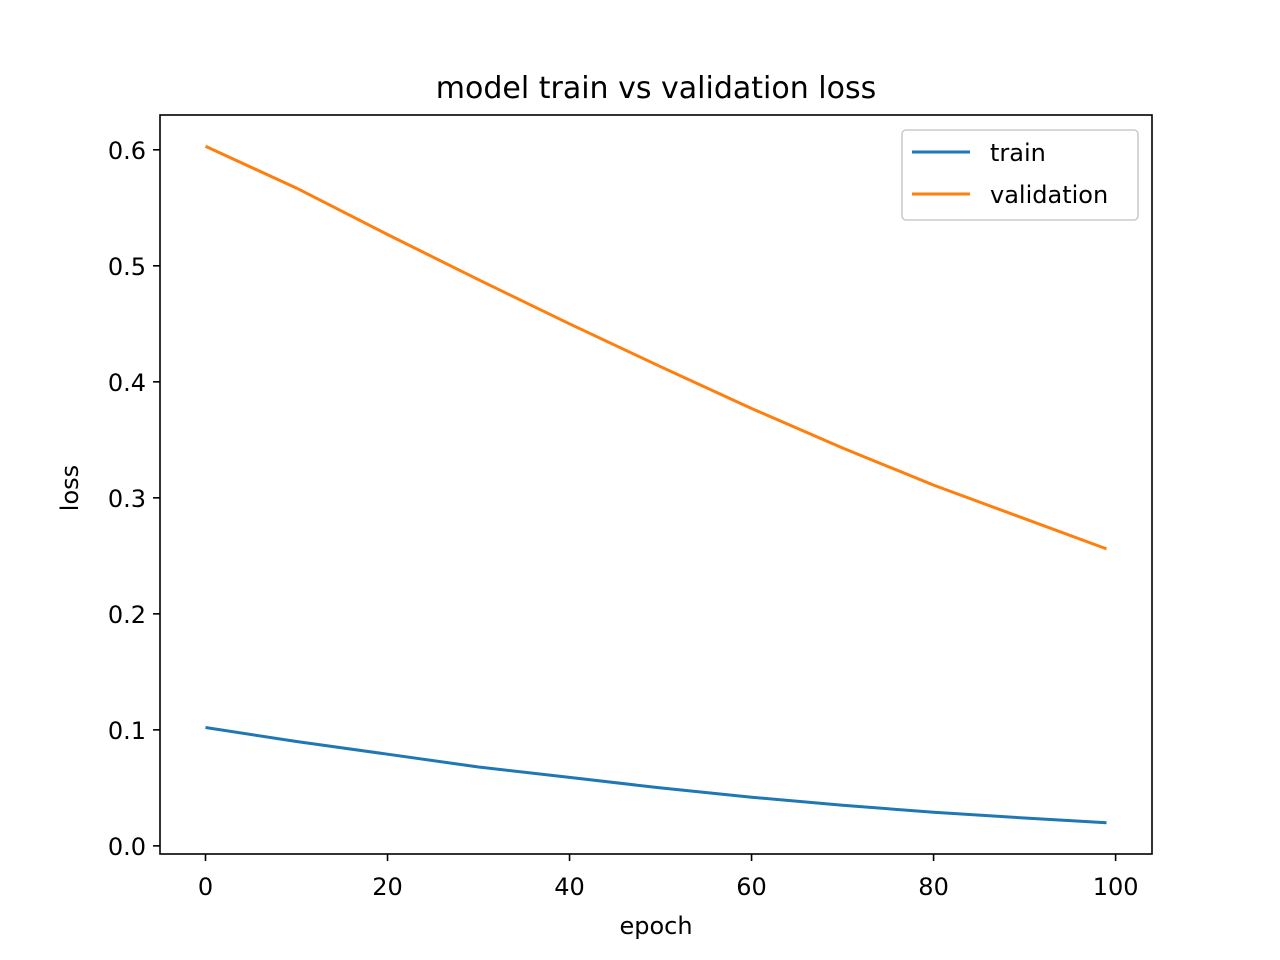 The image size is (1280, 960). I want to click on y-tick-label: 0.2, so click(127, 615).